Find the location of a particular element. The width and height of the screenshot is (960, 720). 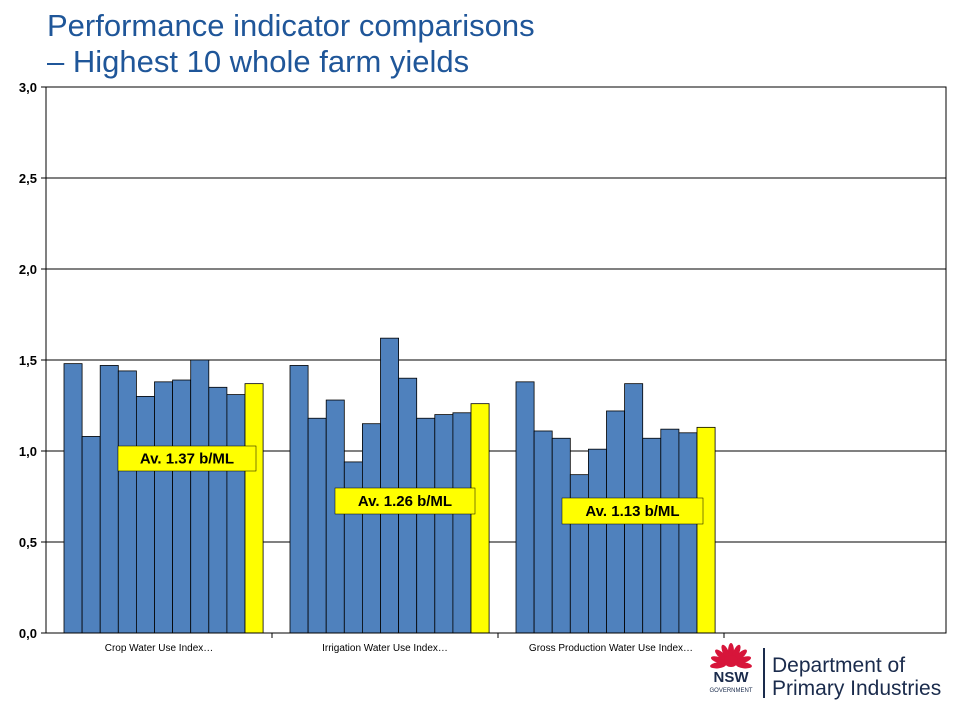

logo-divider is located at coordinates (764, 673).